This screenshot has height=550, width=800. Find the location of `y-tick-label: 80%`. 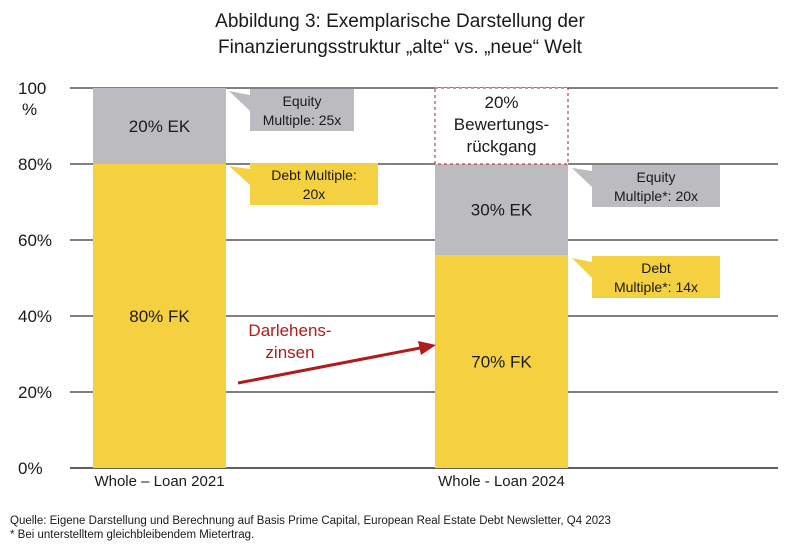

y-tick-label: 80% is located at coordinates (35, 164).